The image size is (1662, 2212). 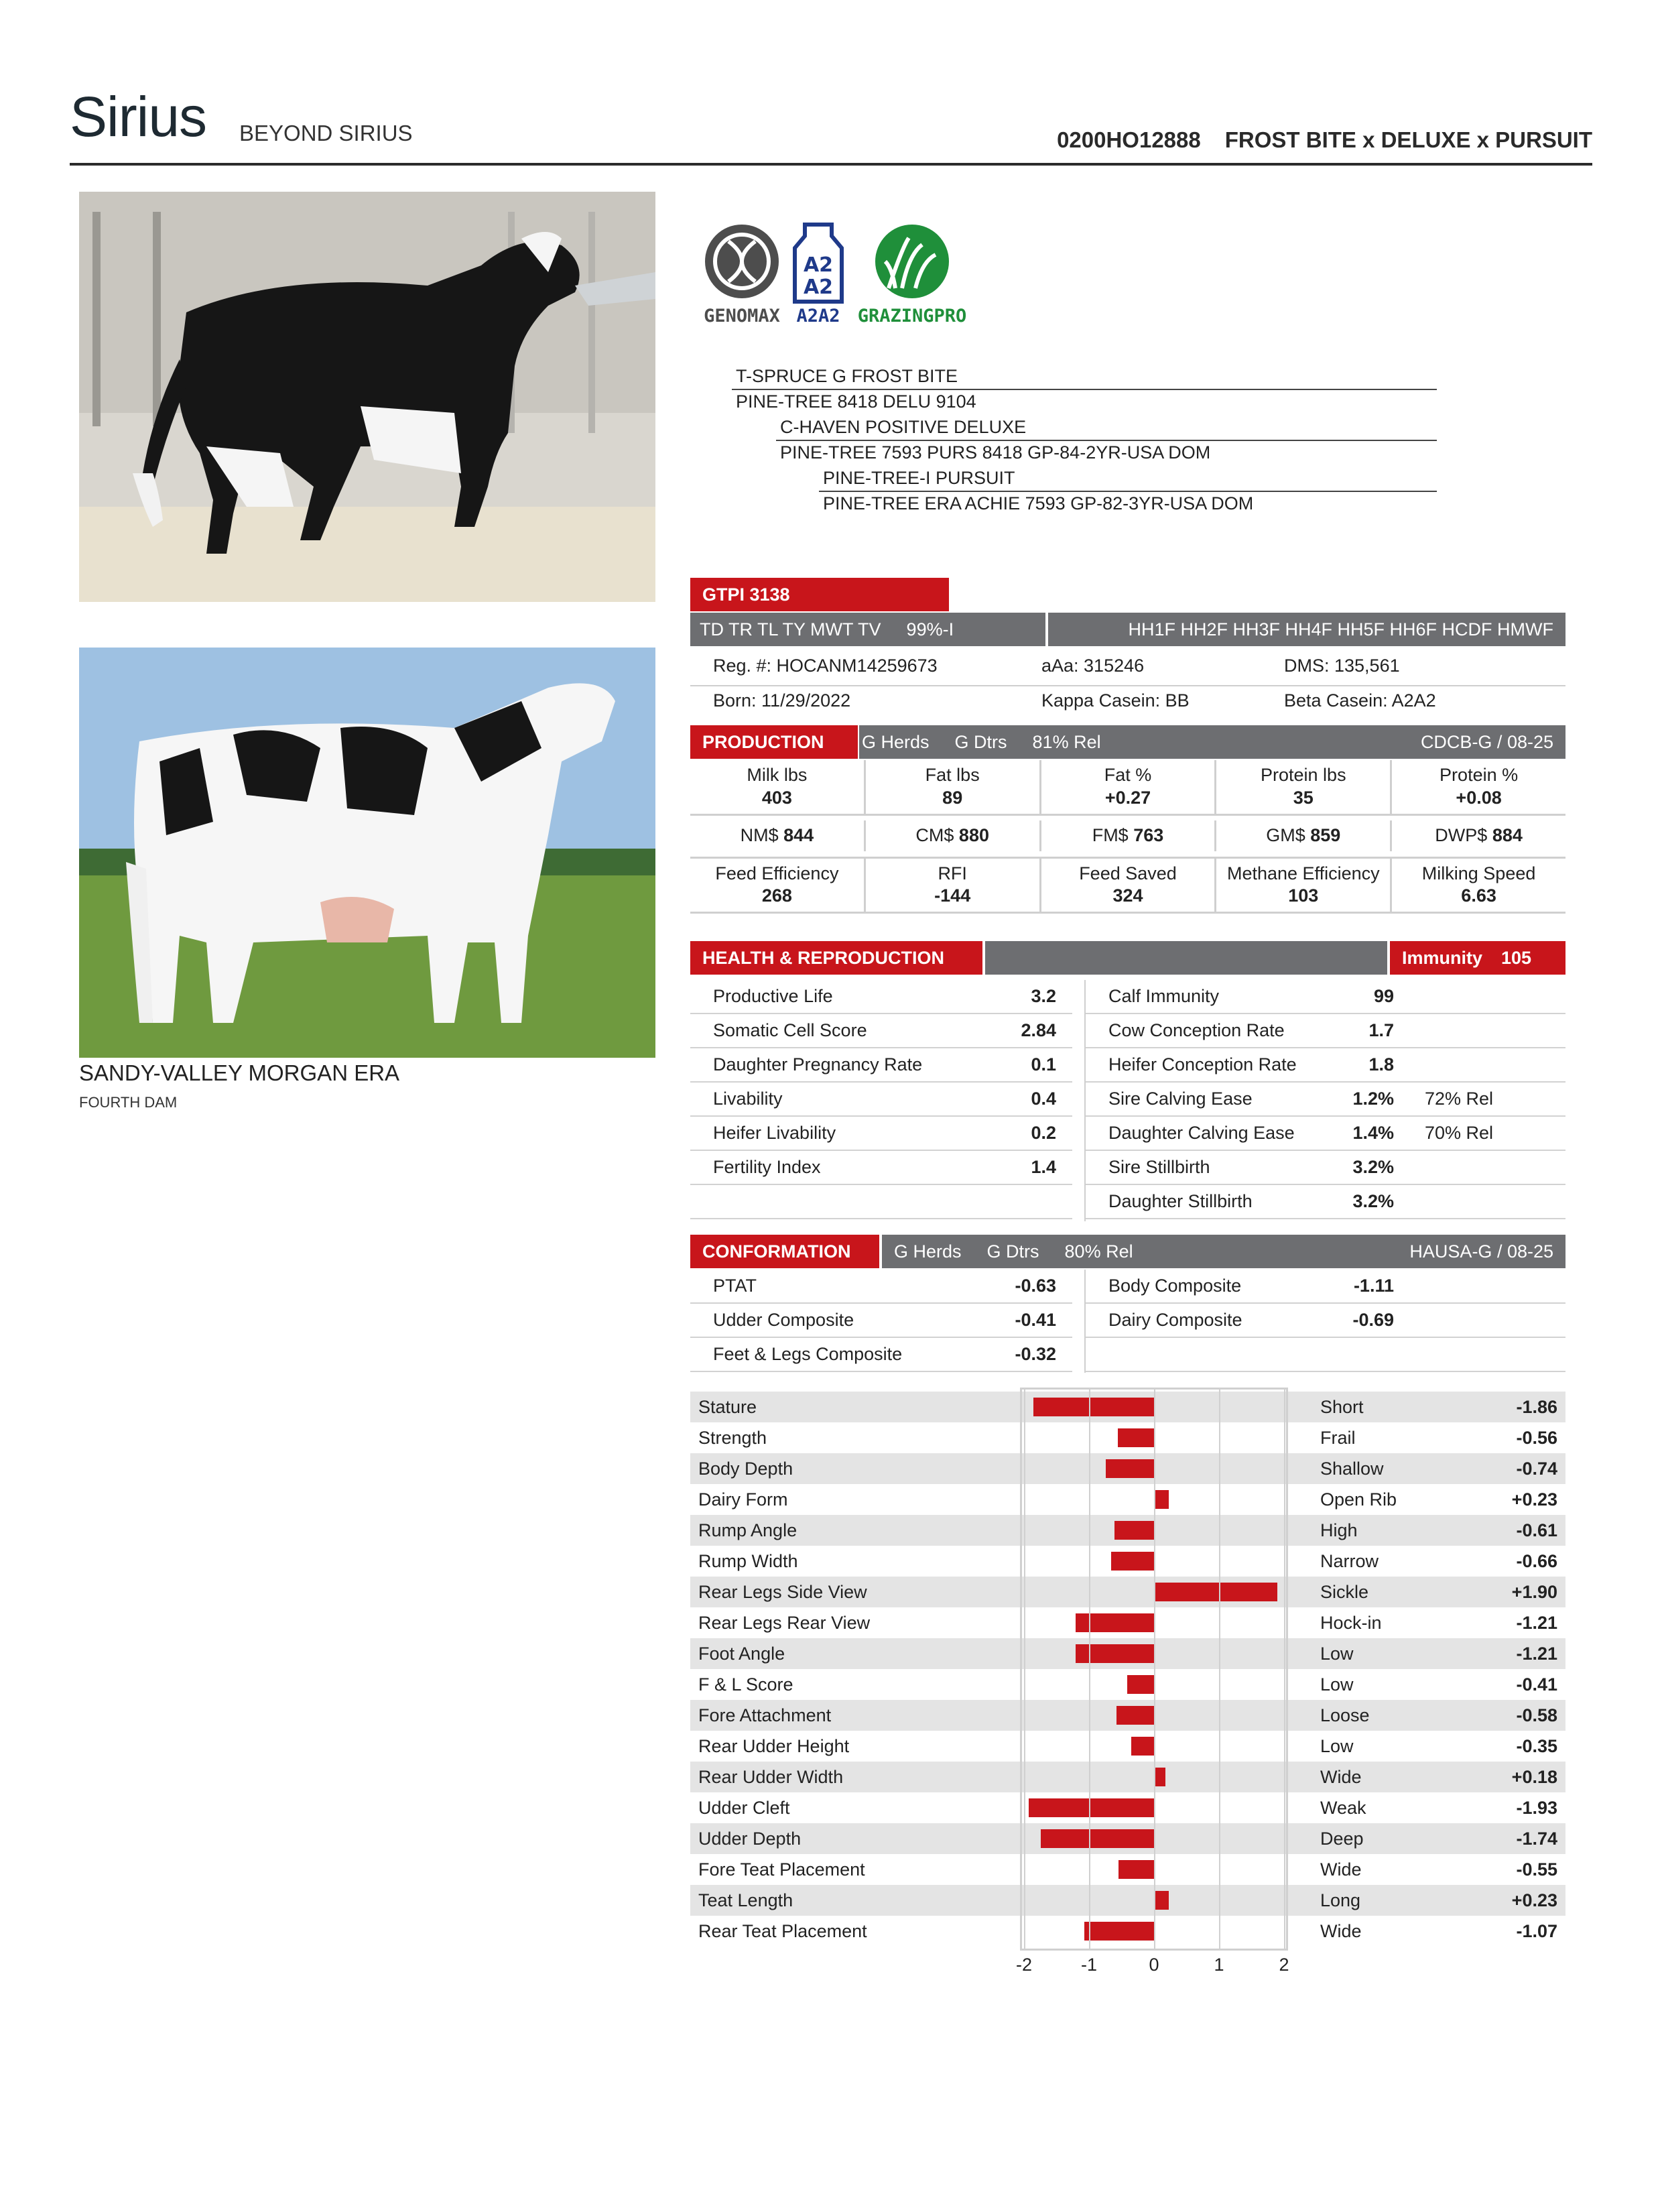 I want to click on health-trait-label: Productive Life, so click(x=773, y=996).